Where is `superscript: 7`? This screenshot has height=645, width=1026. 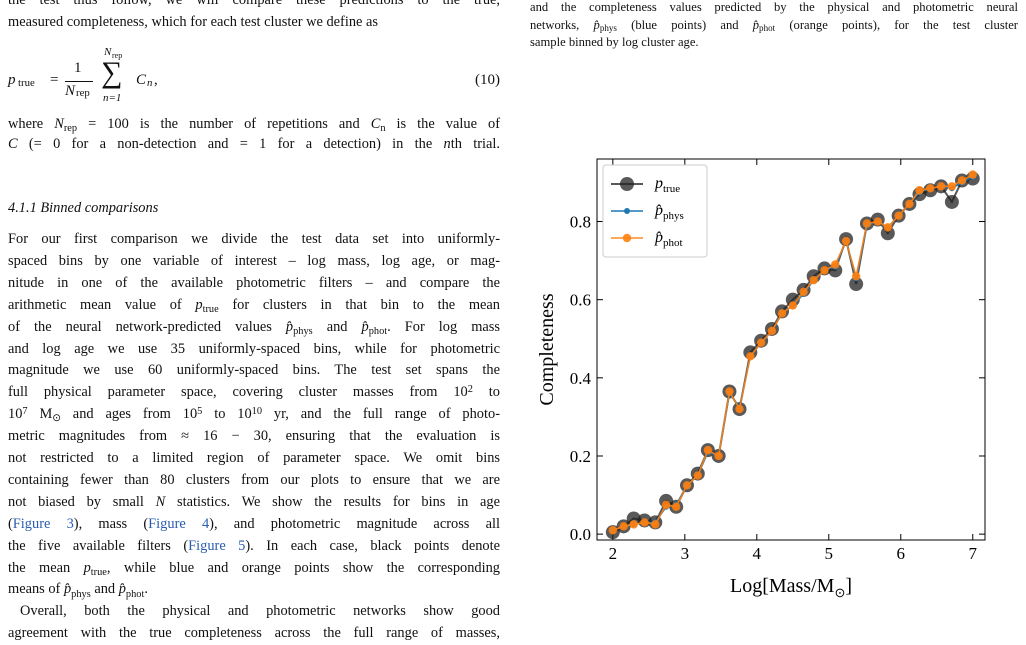 superscript: 7 is located at coordinates (25, 411).